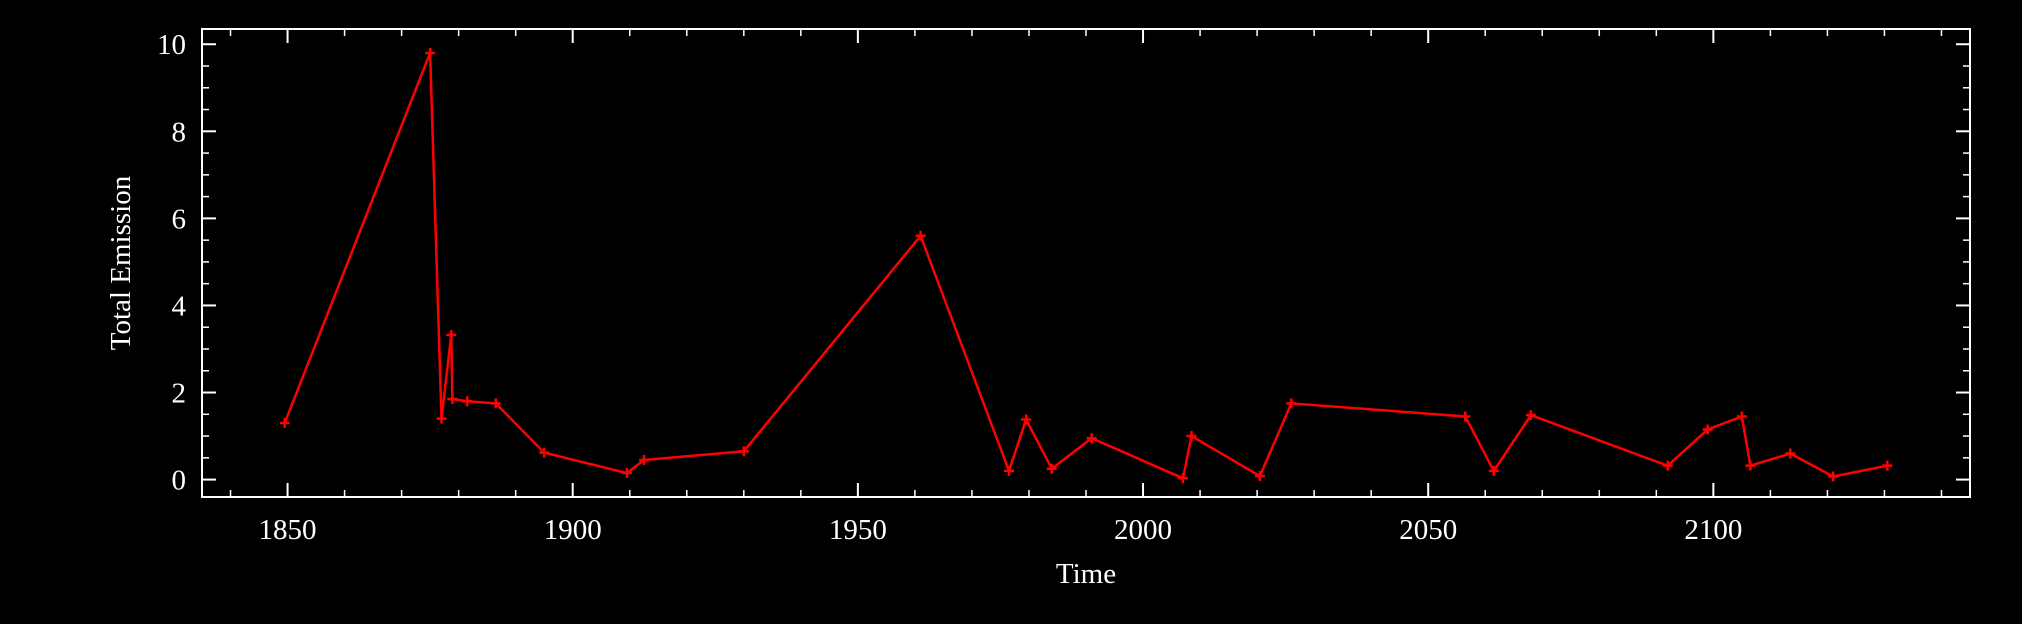 The height and width of the screenshot is (624, 2022). I want to click on x-tick-label: 2100, so click(1713, 530).